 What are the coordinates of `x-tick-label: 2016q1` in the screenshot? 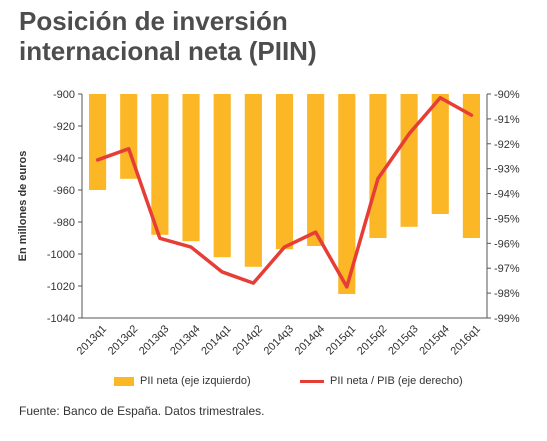 It's located at (466, 340).